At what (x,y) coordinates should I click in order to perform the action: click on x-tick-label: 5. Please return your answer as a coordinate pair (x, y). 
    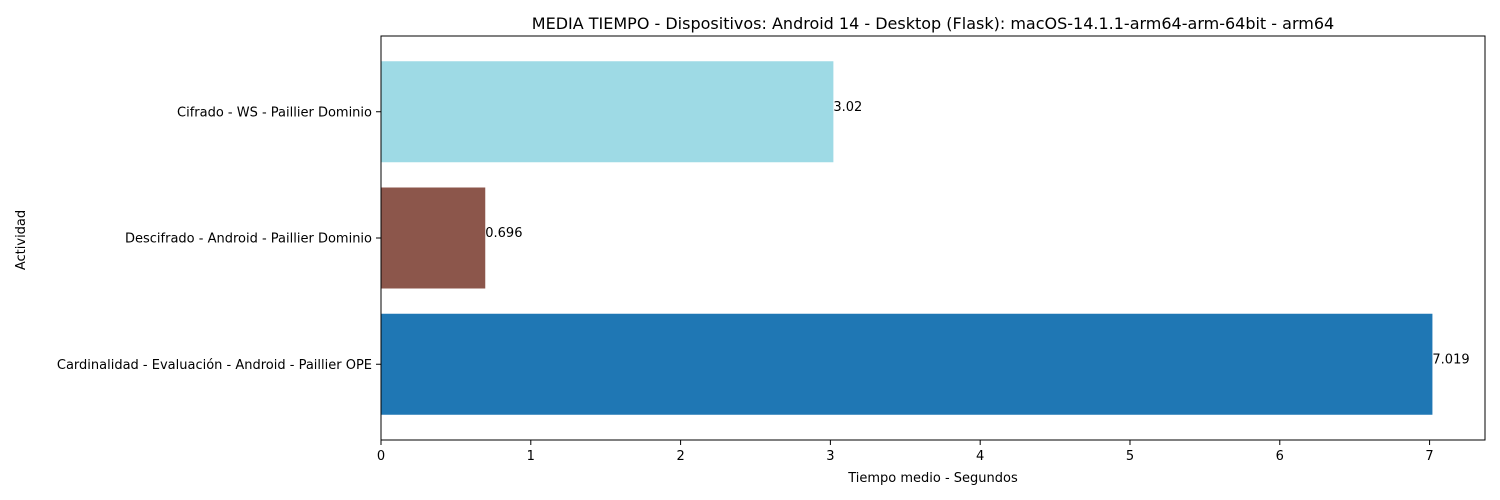
    Looking at the image, I should click on (1130, 456).